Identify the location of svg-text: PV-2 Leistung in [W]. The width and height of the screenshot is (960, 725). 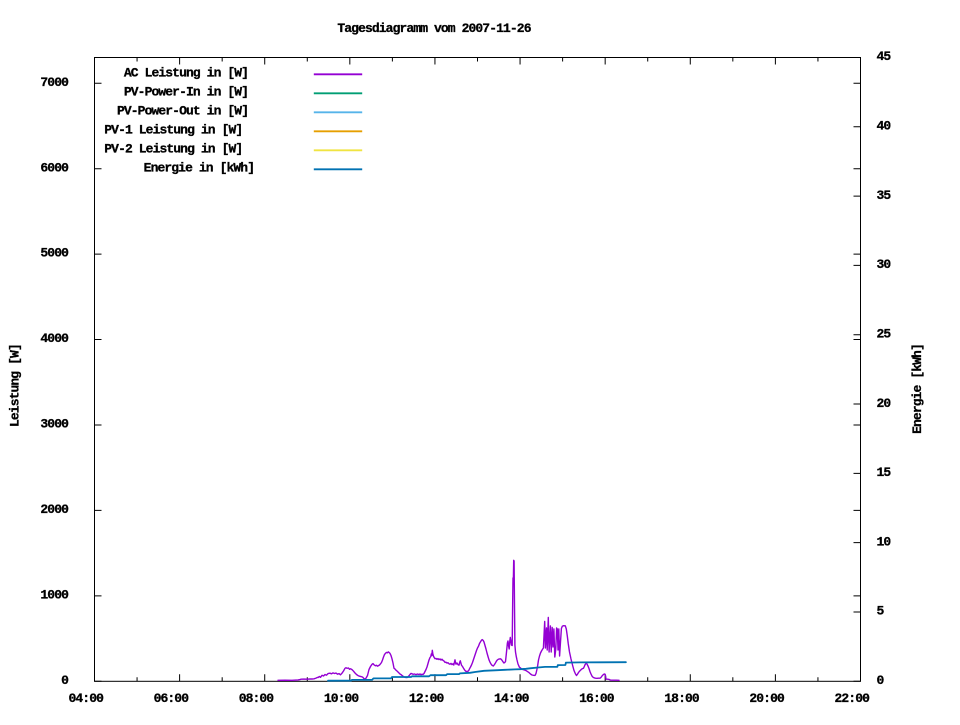
(173, 148).